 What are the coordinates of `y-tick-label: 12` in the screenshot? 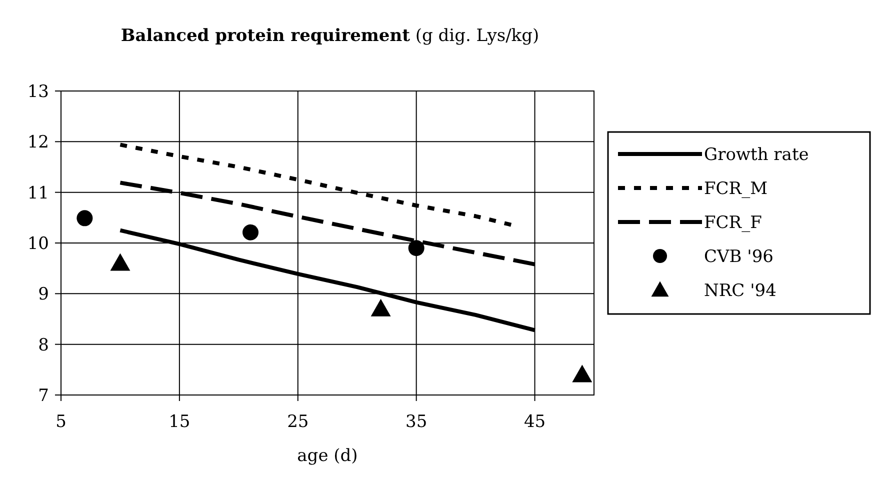 It's located at (38, 142).